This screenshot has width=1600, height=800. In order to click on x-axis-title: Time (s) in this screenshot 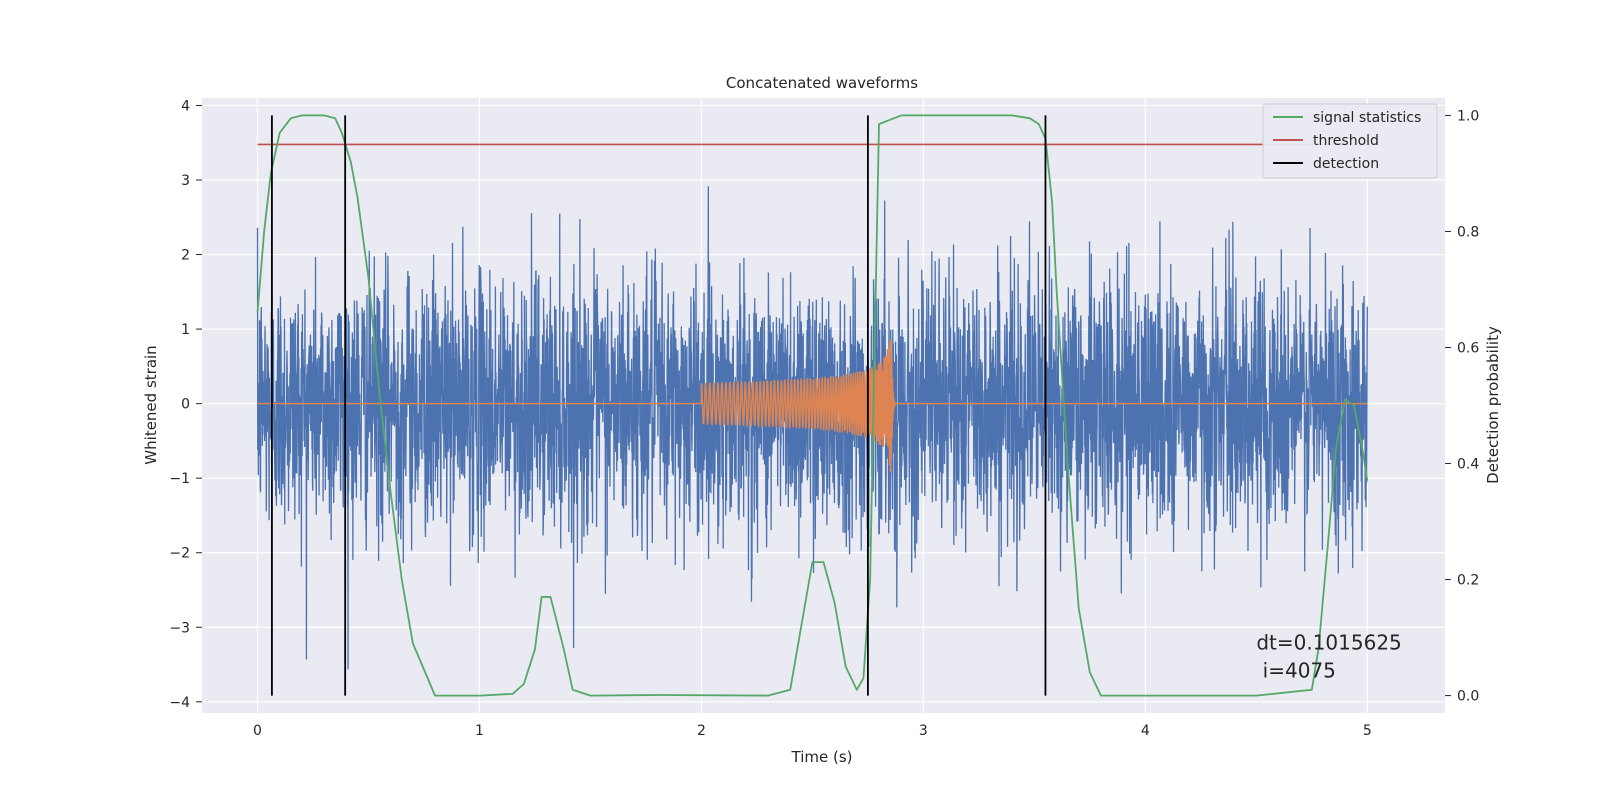, I will do `click(822, 757)`.